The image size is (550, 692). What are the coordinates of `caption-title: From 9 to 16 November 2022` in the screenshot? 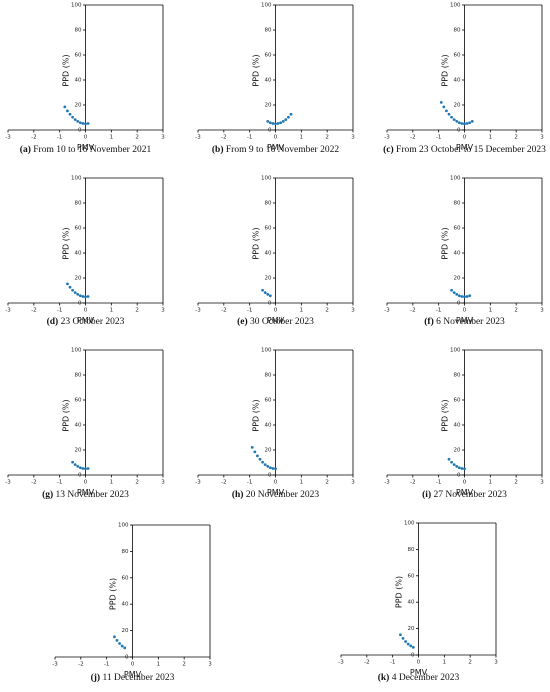 It's located at (282, 150).